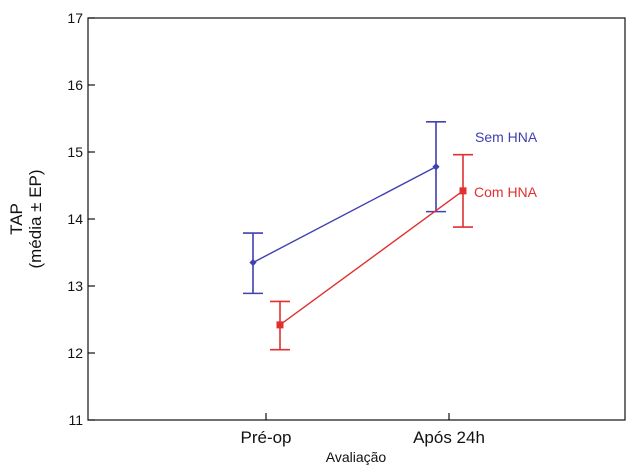  Describe the element at coordinates (75, 18) in the screenshot. I see `y-tick-label: 17` at that location.